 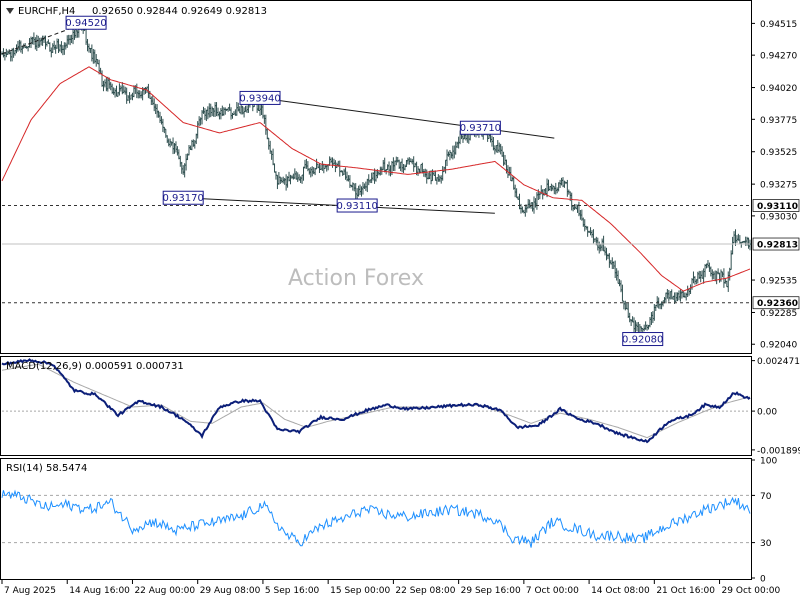 I want to click on rsi-y-tick-label: 0, so click(x=763, y=580).